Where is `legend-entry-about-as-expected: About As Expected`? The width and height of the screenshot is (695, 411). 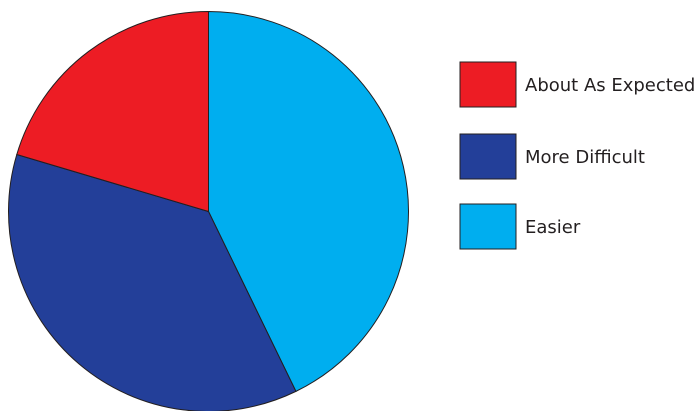
legend-entry-about-as-expected: About As Expected is located at coordinates (577, 84).